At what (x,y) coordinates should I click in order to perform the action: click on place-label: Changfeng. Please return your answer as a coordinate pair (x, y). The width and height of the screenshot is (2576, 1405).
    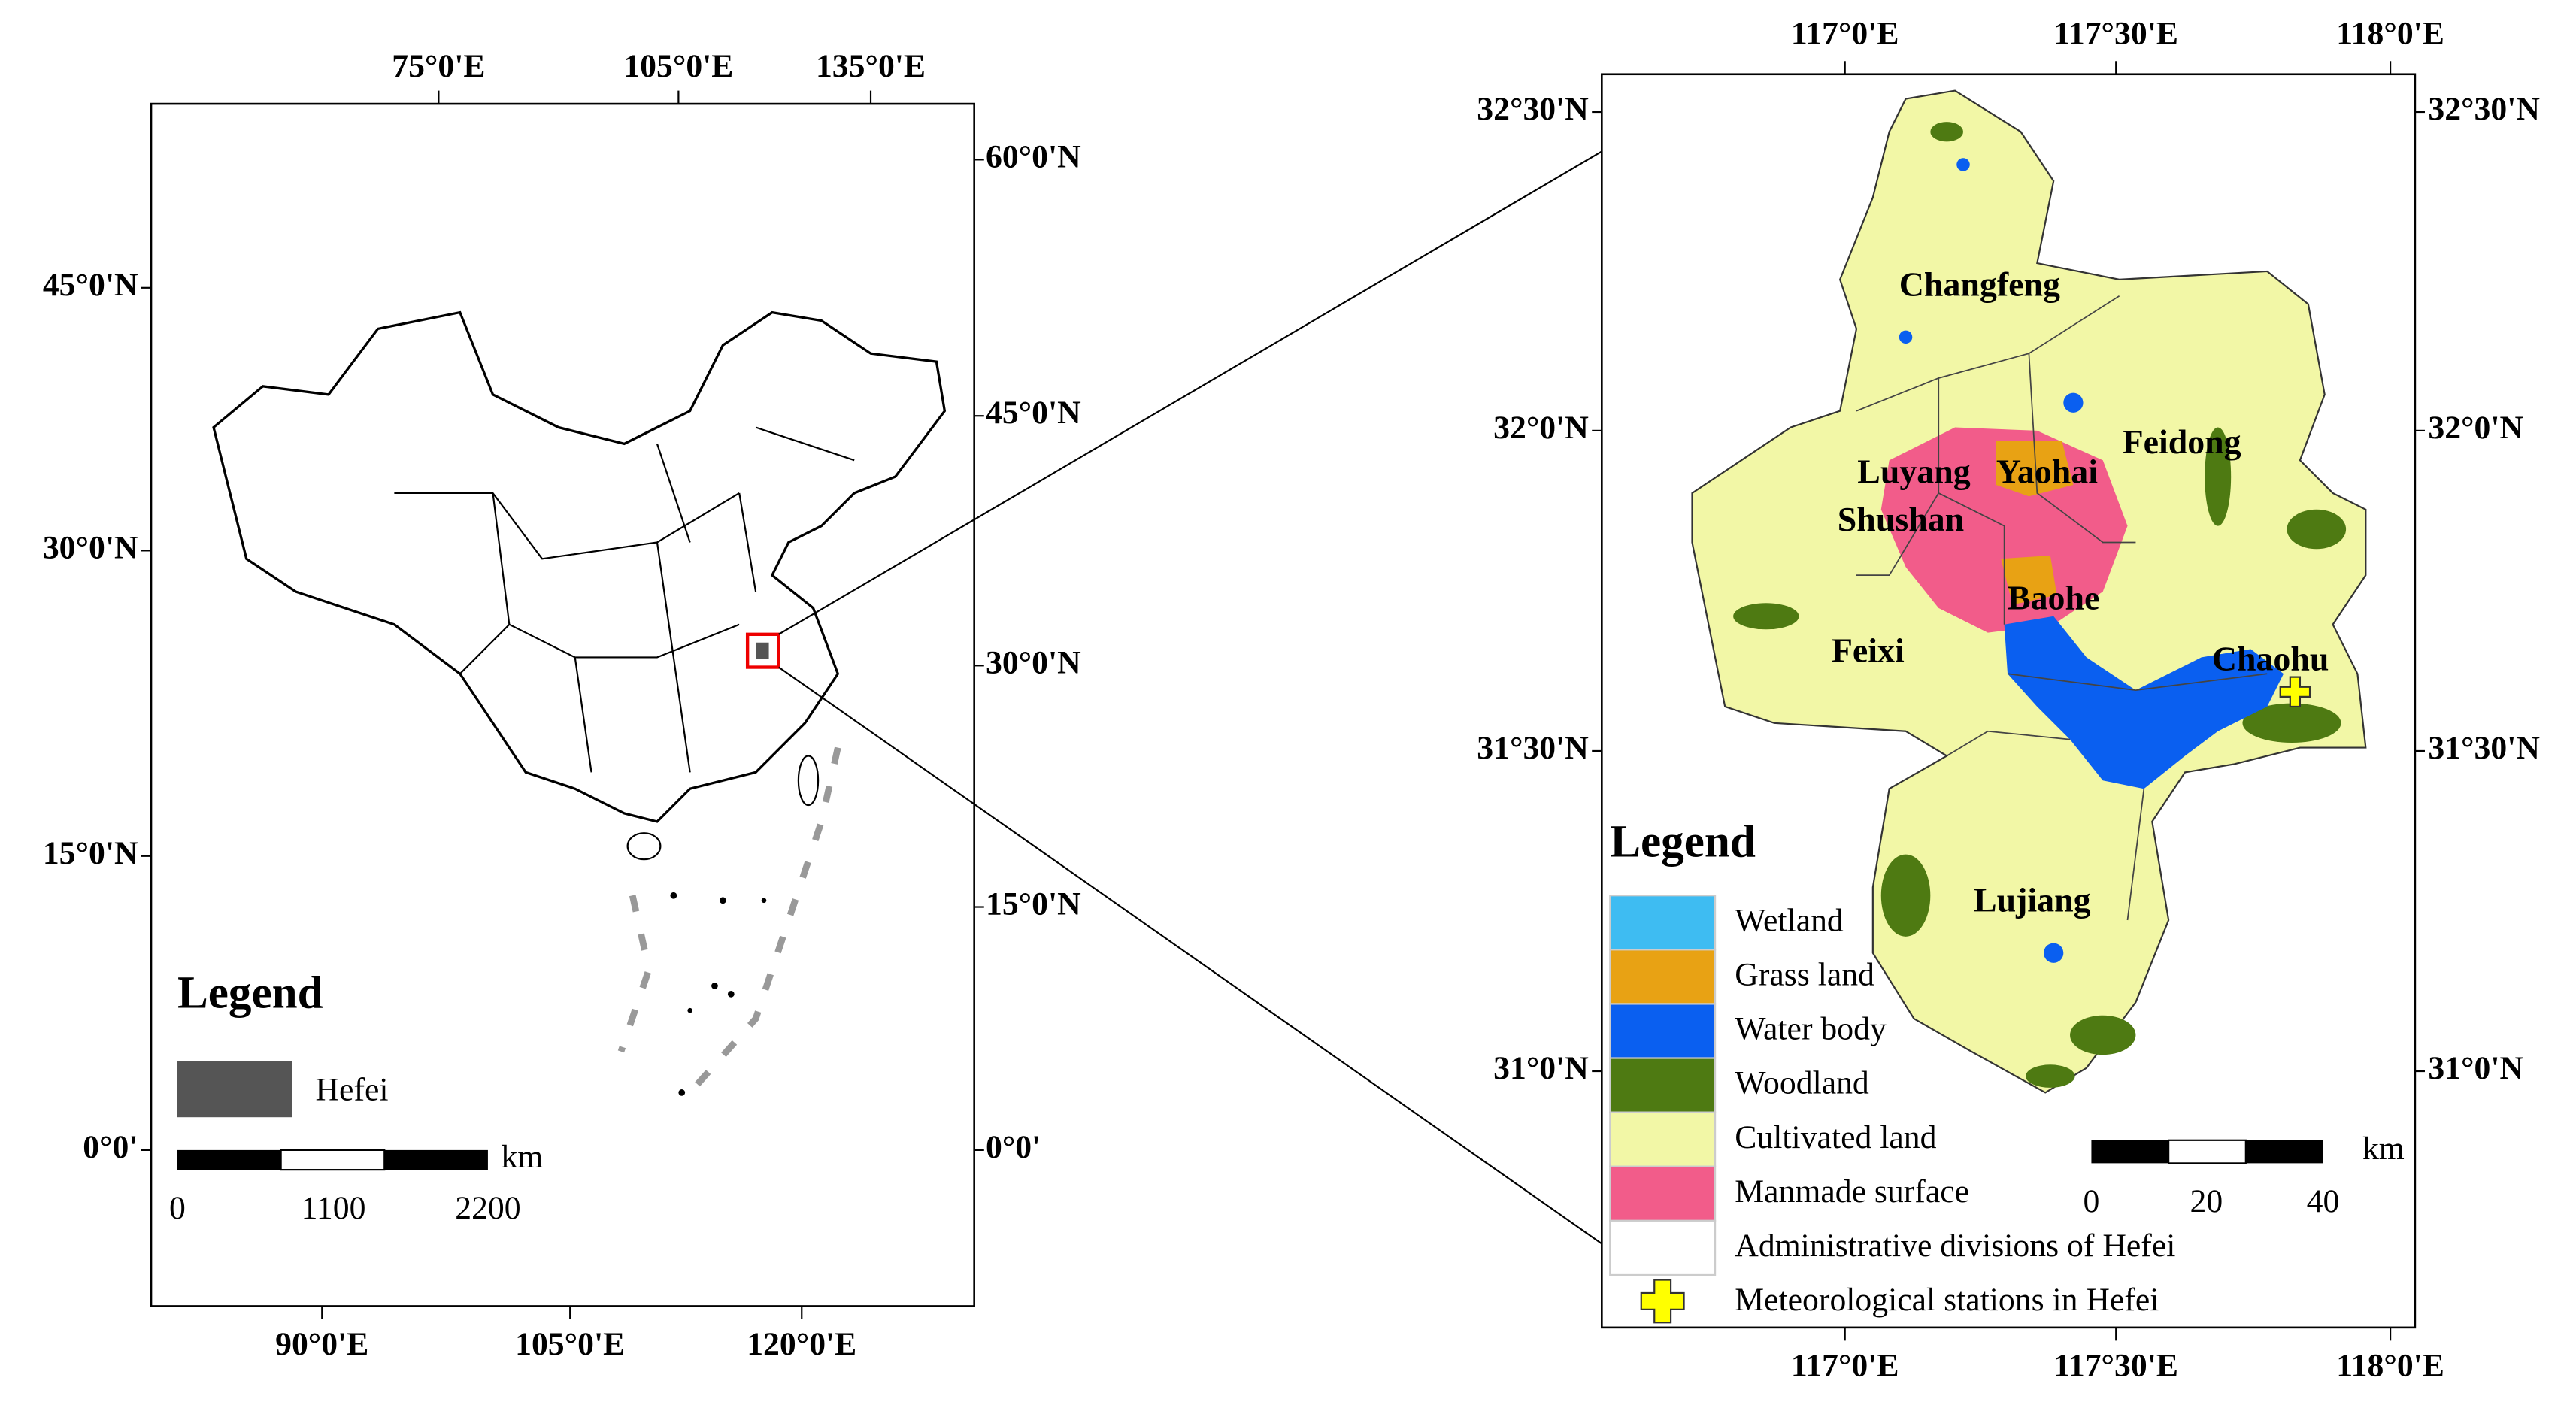
    Looking at the image, I should click on (1979, 284).